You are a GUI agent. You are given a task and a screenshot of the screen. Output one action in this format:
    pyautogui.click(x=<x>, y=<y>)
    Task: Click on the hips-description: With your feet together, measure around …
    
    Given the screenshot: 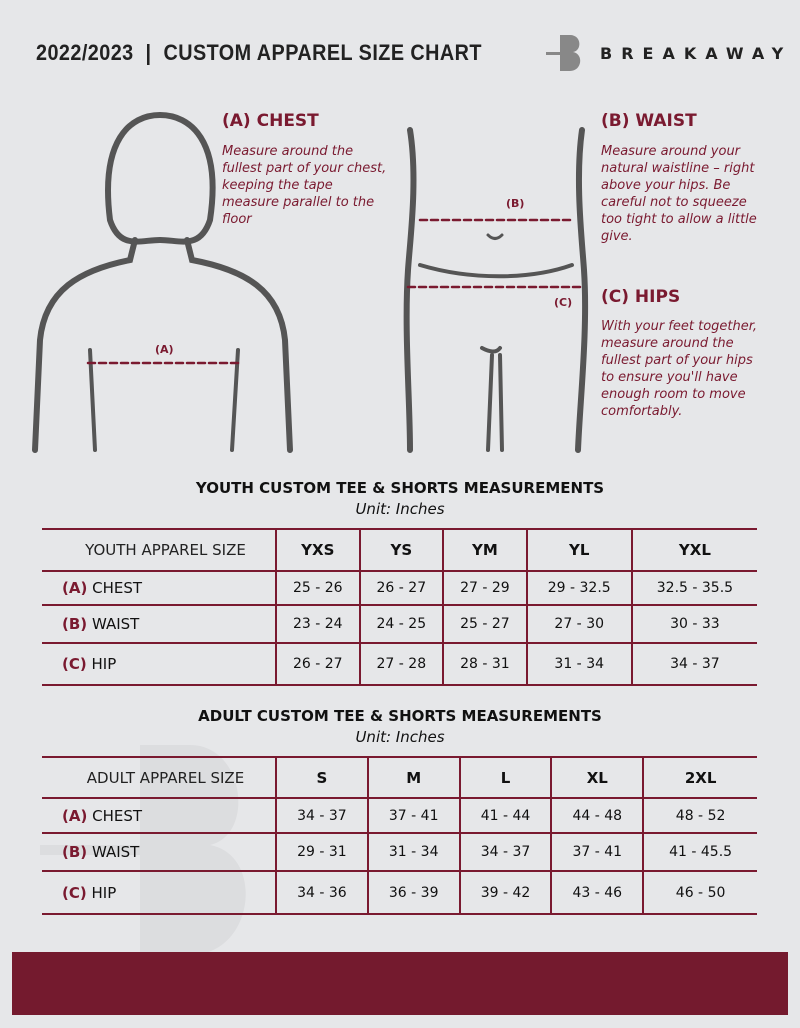 What is the action you would take?
    pyautogui.click(x=679, y=369)
    